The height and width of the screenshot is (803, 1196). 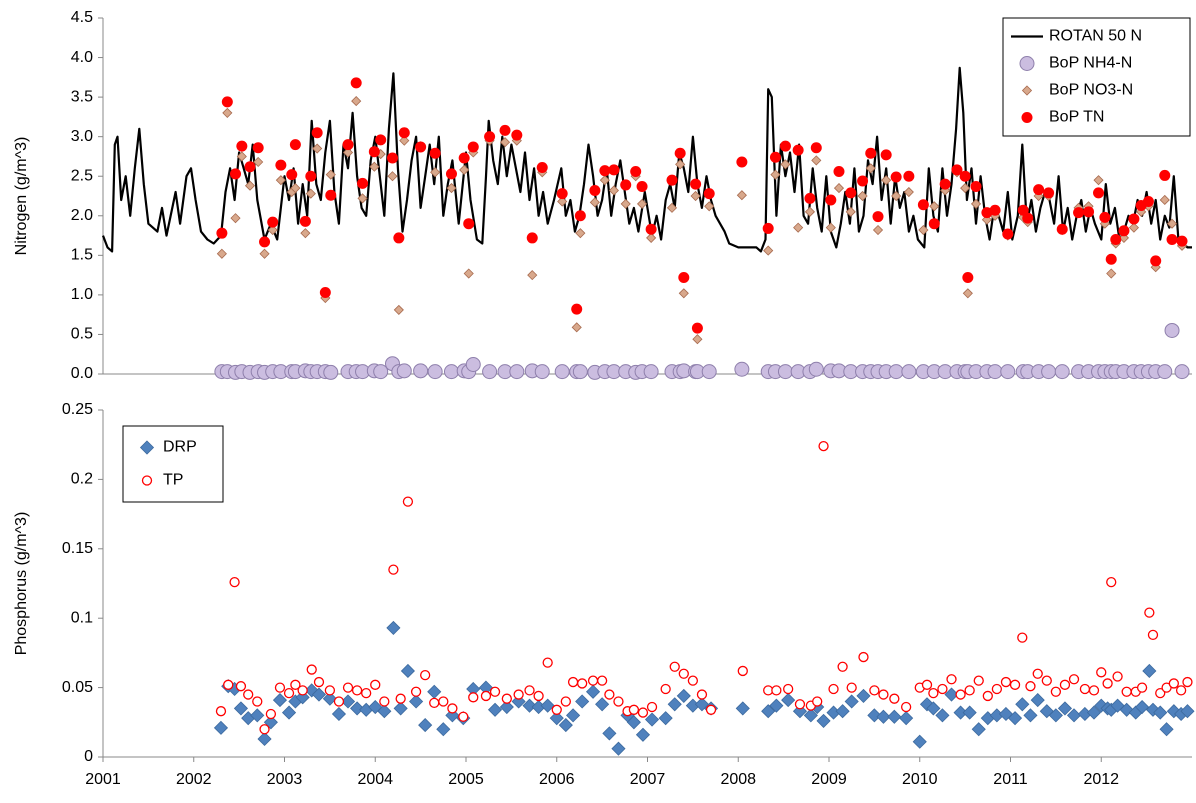 What do you see at coordinates (21, 584) in the screenshot?
I see `y-axis-label: Phosphorus (g/m^3)` at bounding box center [21, 584].